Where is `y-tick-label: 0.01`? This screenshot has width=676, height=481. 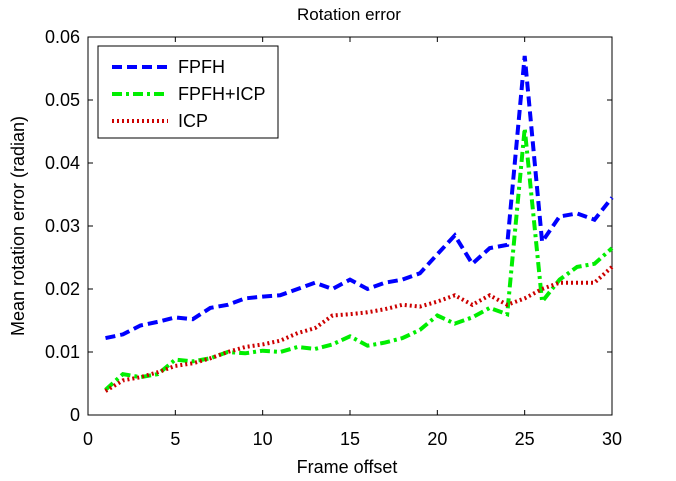
y-tick-label: 0.01 is located at coordinates (62, 352).